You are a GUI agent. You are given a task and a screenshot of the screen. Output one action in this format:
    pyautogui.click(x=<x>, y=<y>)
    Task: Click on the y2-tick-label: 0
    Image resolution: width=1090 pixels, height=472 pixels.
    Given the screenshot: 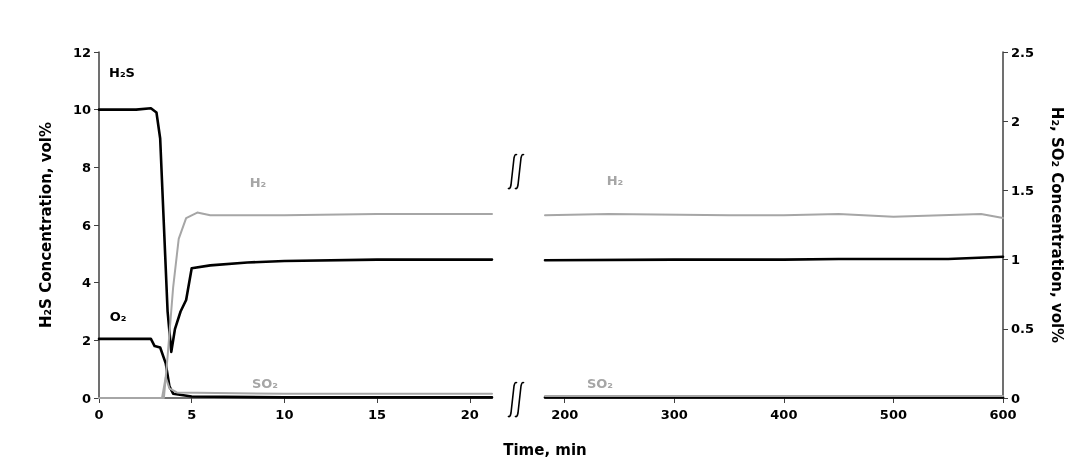 What is the action you would take?
    pyautogui.click(x=1016, y=398)
    